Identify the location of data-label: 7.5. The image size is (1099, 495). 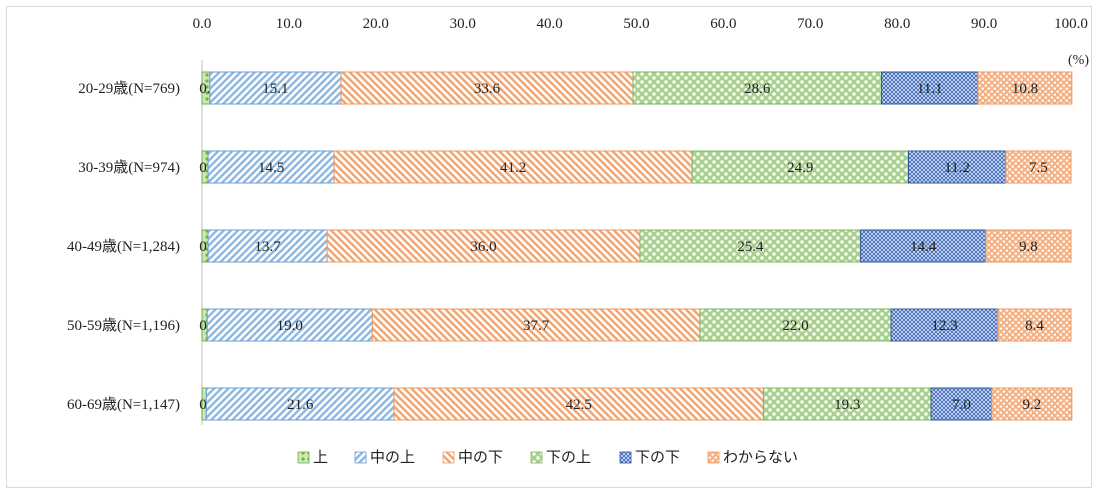
(1038, 168).